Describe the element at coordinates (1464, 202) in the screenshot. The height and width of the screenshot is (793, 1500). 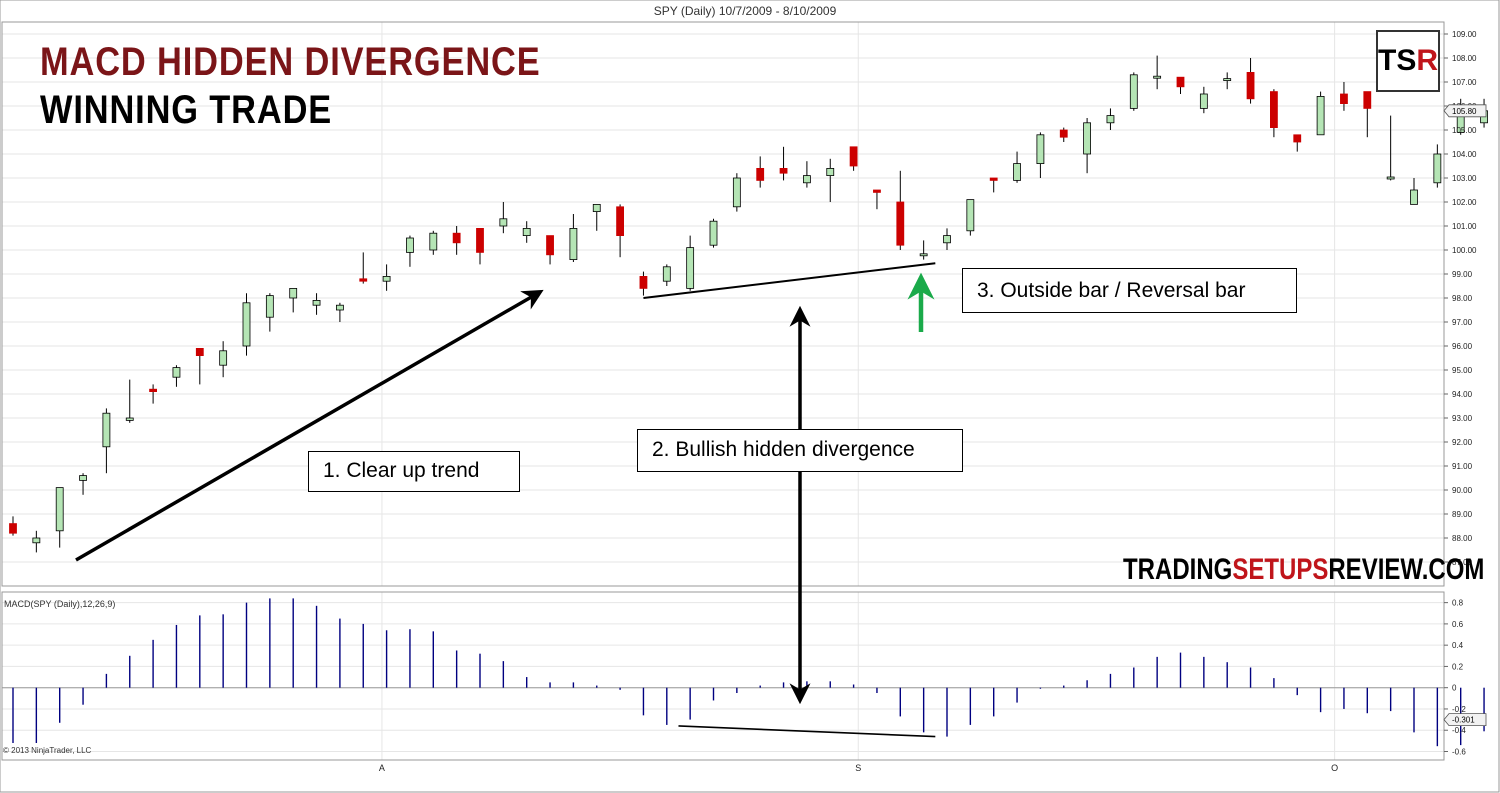
I see `price-tick-label: 102.00` at that location.